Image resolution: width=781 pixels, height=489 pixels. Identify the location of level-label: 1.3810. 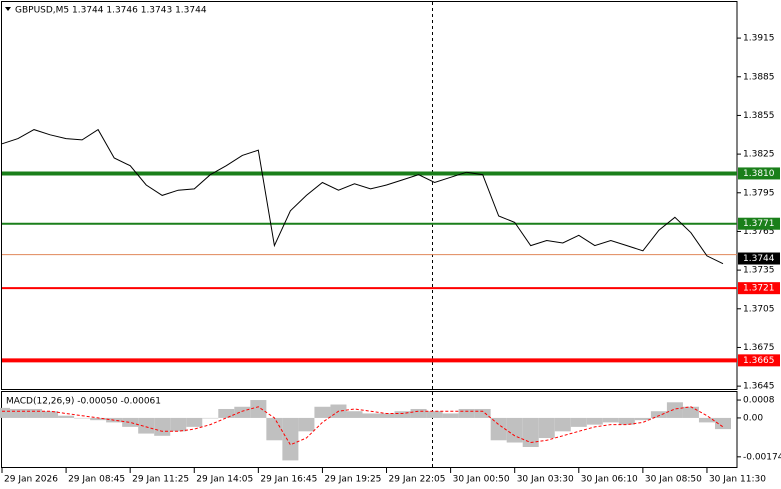
(759, 174).